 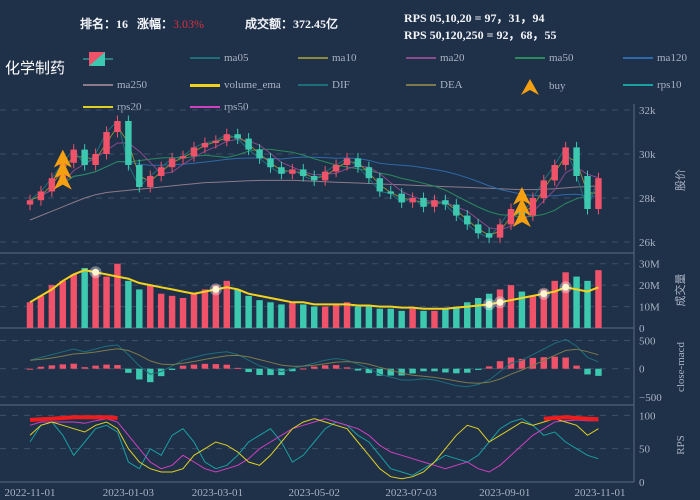 I want to click on sector-title: 化学制药, so click(x=35, y=68).